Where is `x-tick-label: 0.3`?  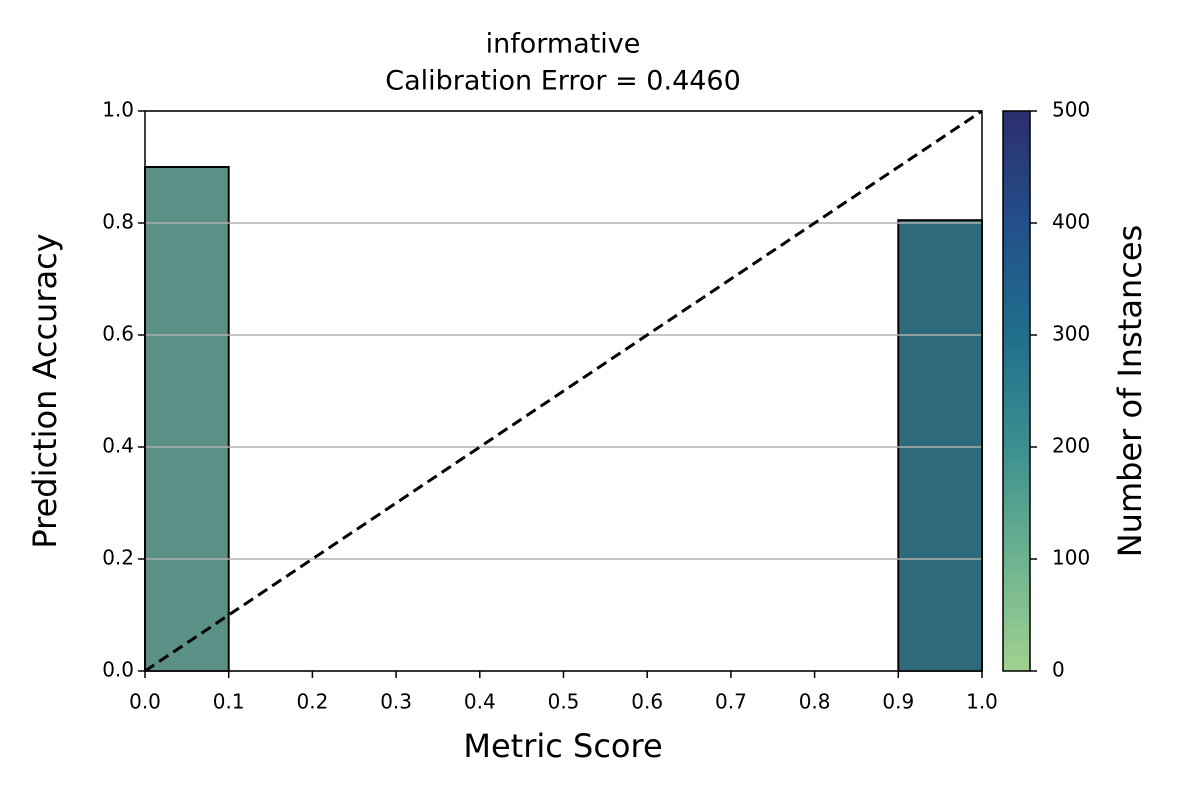
x-tick-label: 0.3 is located at coordinates (396, 702).